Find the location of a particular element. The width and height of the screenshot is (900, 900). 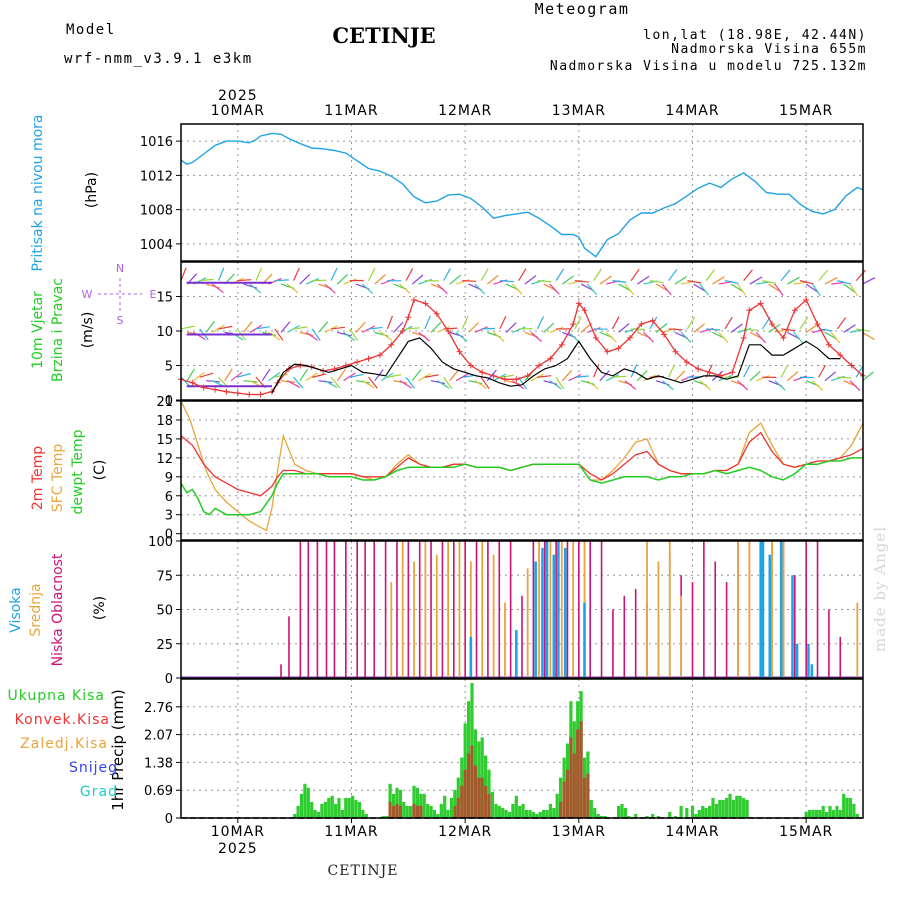

cloud-unit: (%) is located at coordinates (100, 608).